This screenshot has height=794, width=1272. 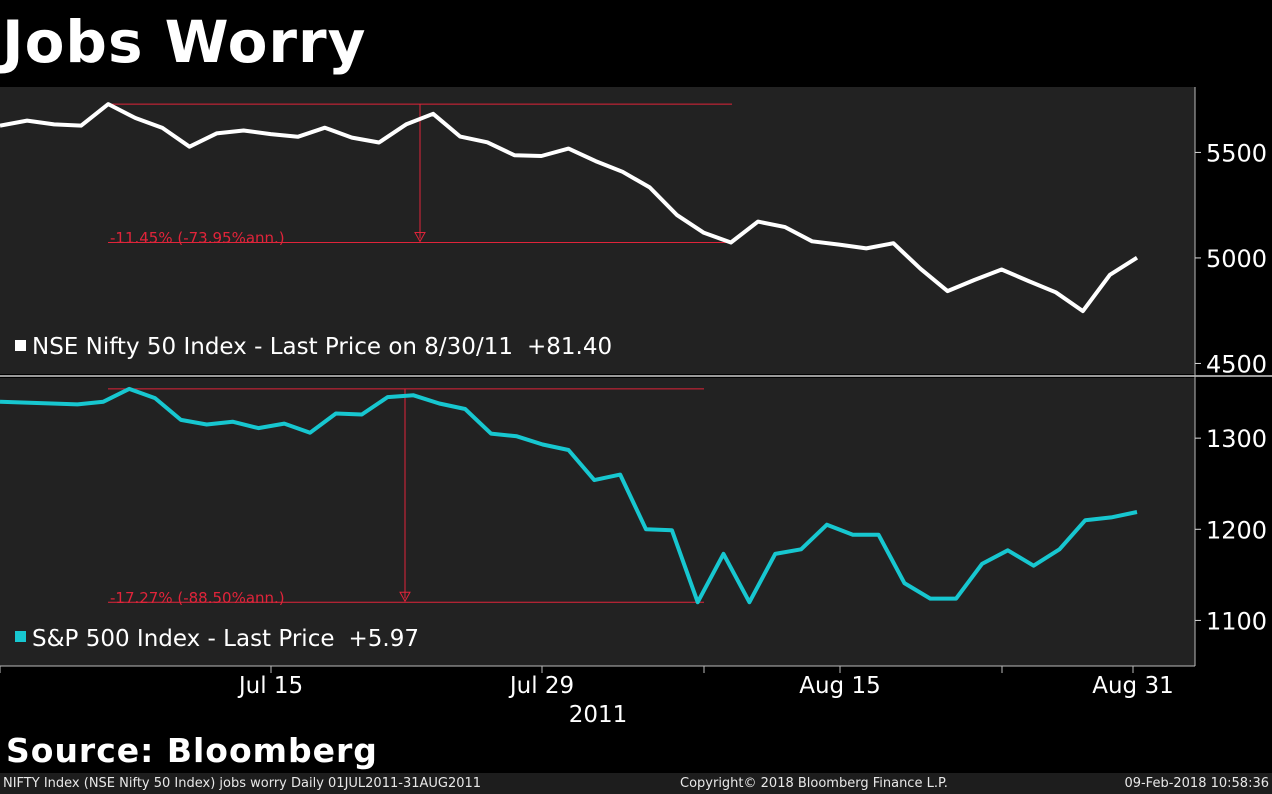 I want to click on nifty-legend-swatch, so click(x=20, y=345).